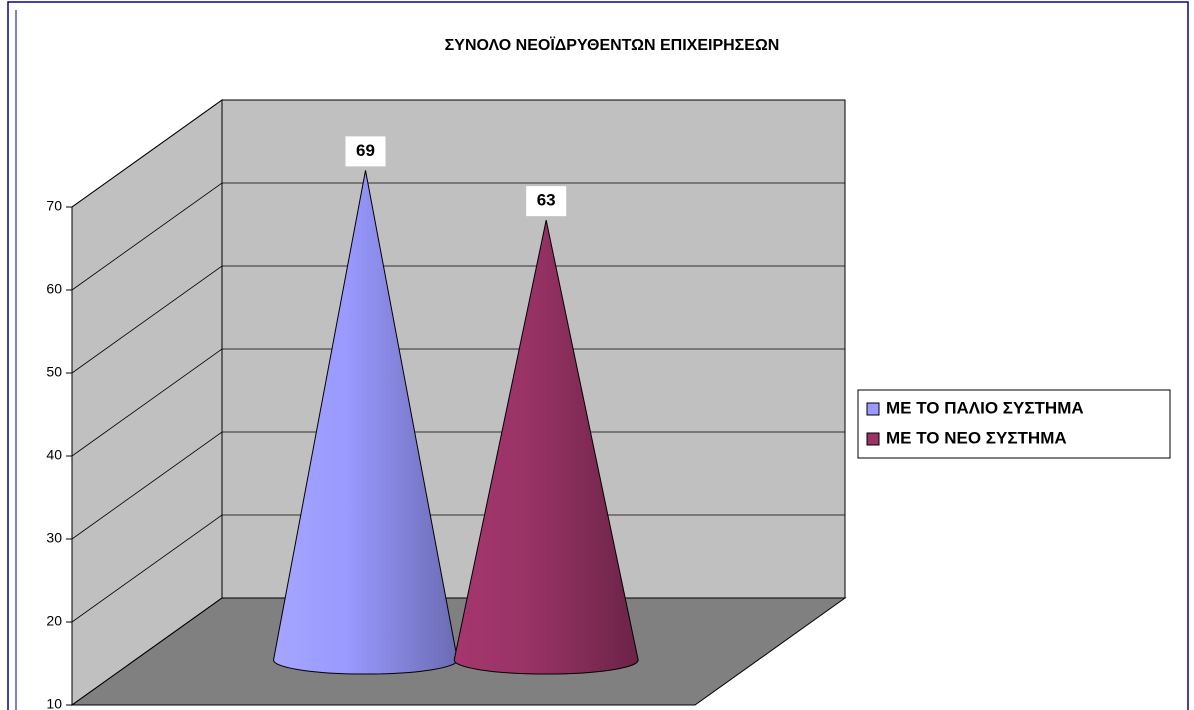  What do you see at coordinates (612, 45) in the screenshot?
I see `chart-title: ΣΥΝΟΛΟ ΝΕΟΪΔΡΥΘΕΝΤΩΝ ΕΠΙΧΕΙΡΗΣΕΩΝ` at bounding box center [612, 45].